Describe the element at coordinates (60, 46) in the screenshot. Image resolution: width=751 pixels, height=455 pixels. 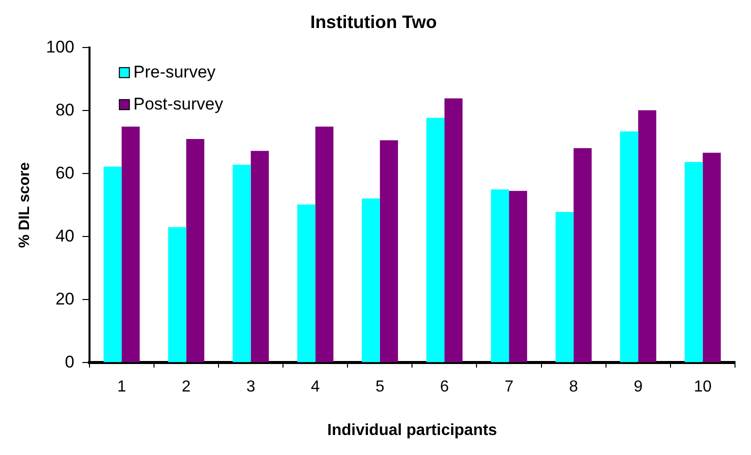
I see `y-tick-label: 100` at that location.